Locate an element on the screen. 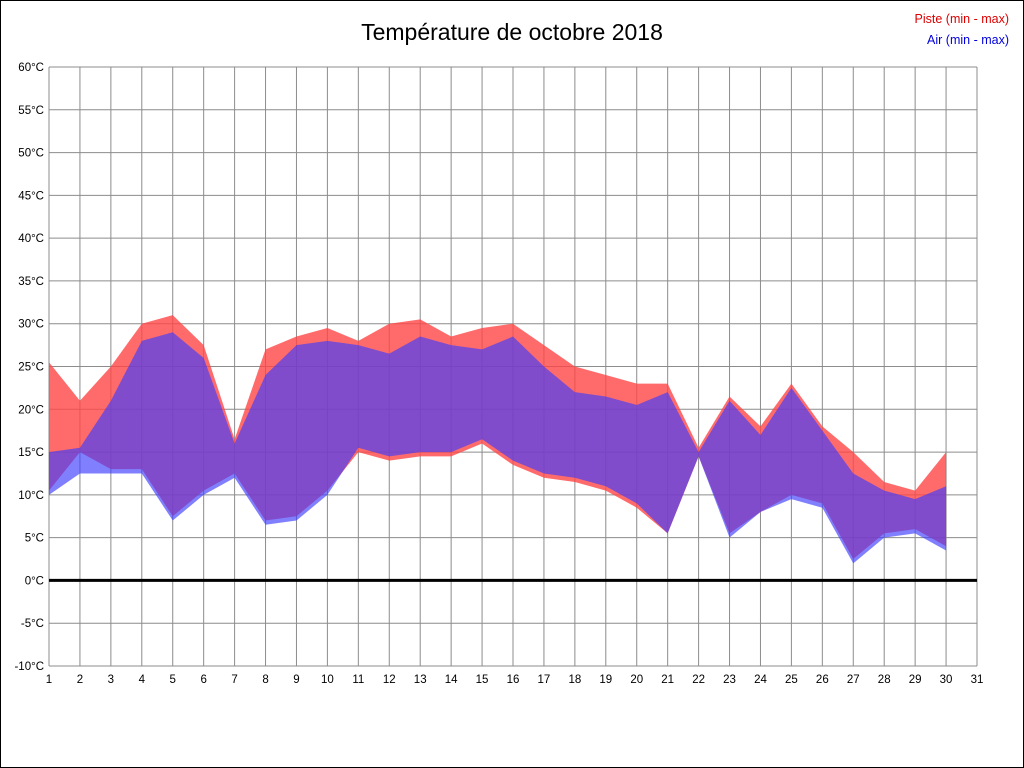 The height and width of the screenshot is (768, 1024). x-tick-label: 19 is located at coordinates (605, 680).